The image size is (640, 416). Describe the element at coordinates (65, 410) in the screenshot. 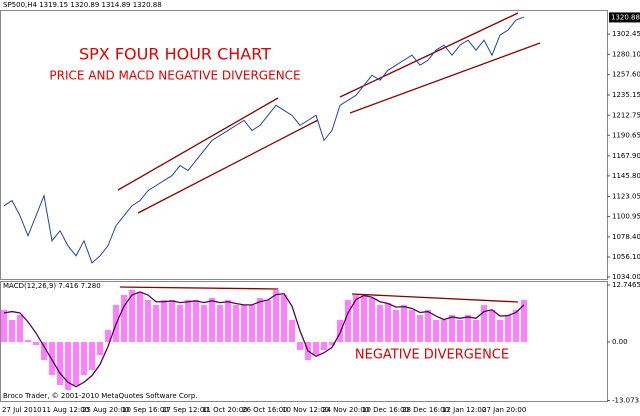

I see `x-tick-label: 11 Aug 12:00` at that location.